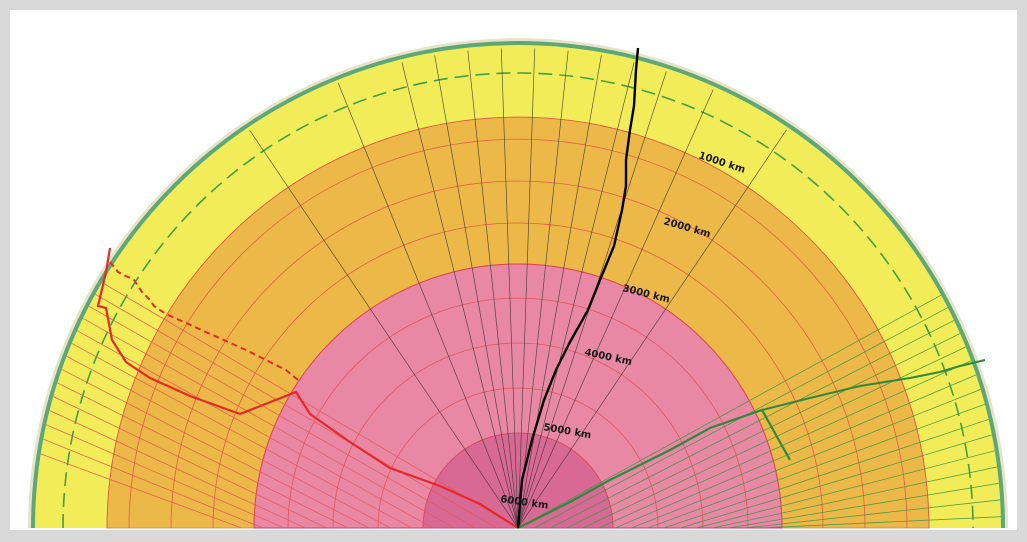 The width and height of the screenshot is (1027, 542). What do you see at coordinates (204, 321) in the screenshot?
I see `red-dashed-curve` at bounding box center [204, 321].